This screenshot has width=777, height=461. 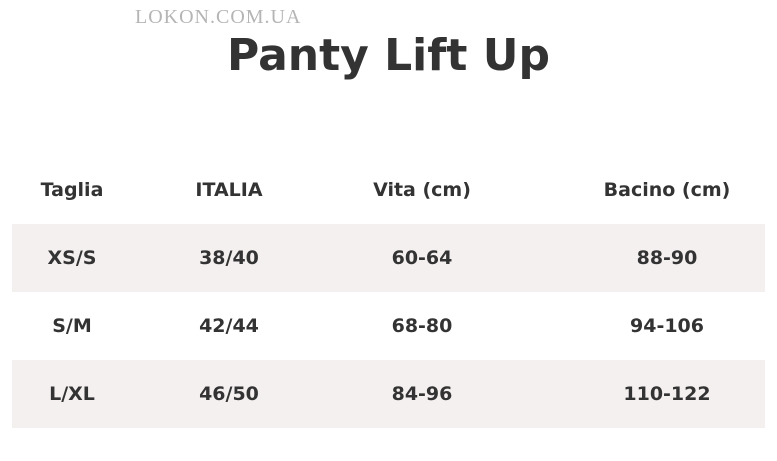 What do you see at coordinates (72, 326) in the screenshot?
I see `table-cell: S/M` at bounding box center [72, 326].